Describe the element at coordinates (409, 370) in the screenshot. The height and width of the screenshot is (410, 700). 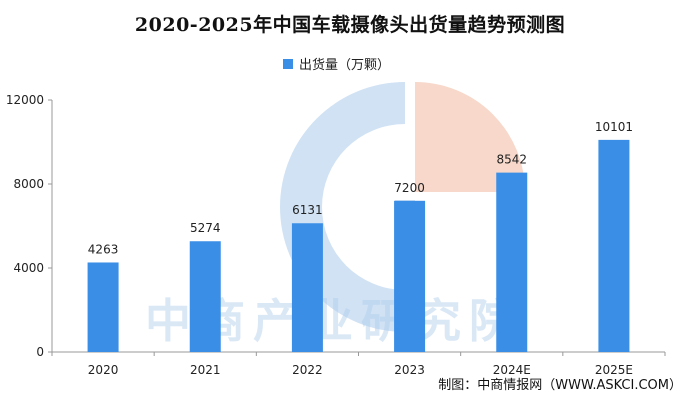
I see `x-tick-label: 2023` at that location.